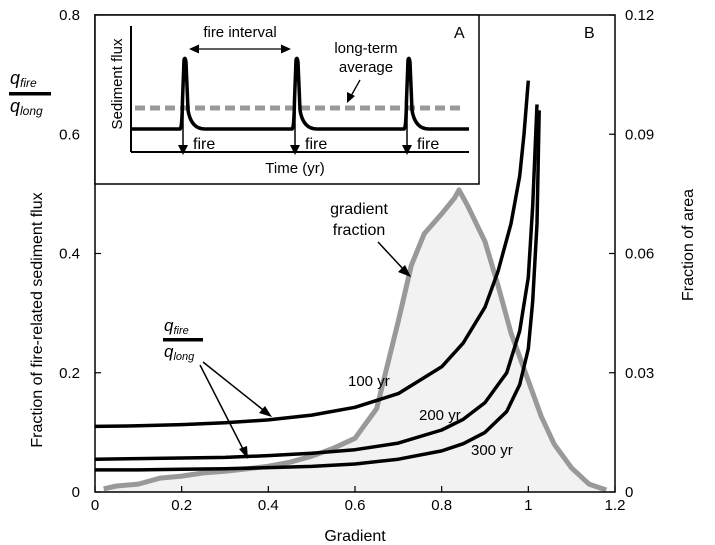 Image resolution: width=715 pixels, height=545 pixels. Describe the element at coordinates (69, 373) in the screenshot. I see `y-left-tick-label-1: 0.2` at that location.